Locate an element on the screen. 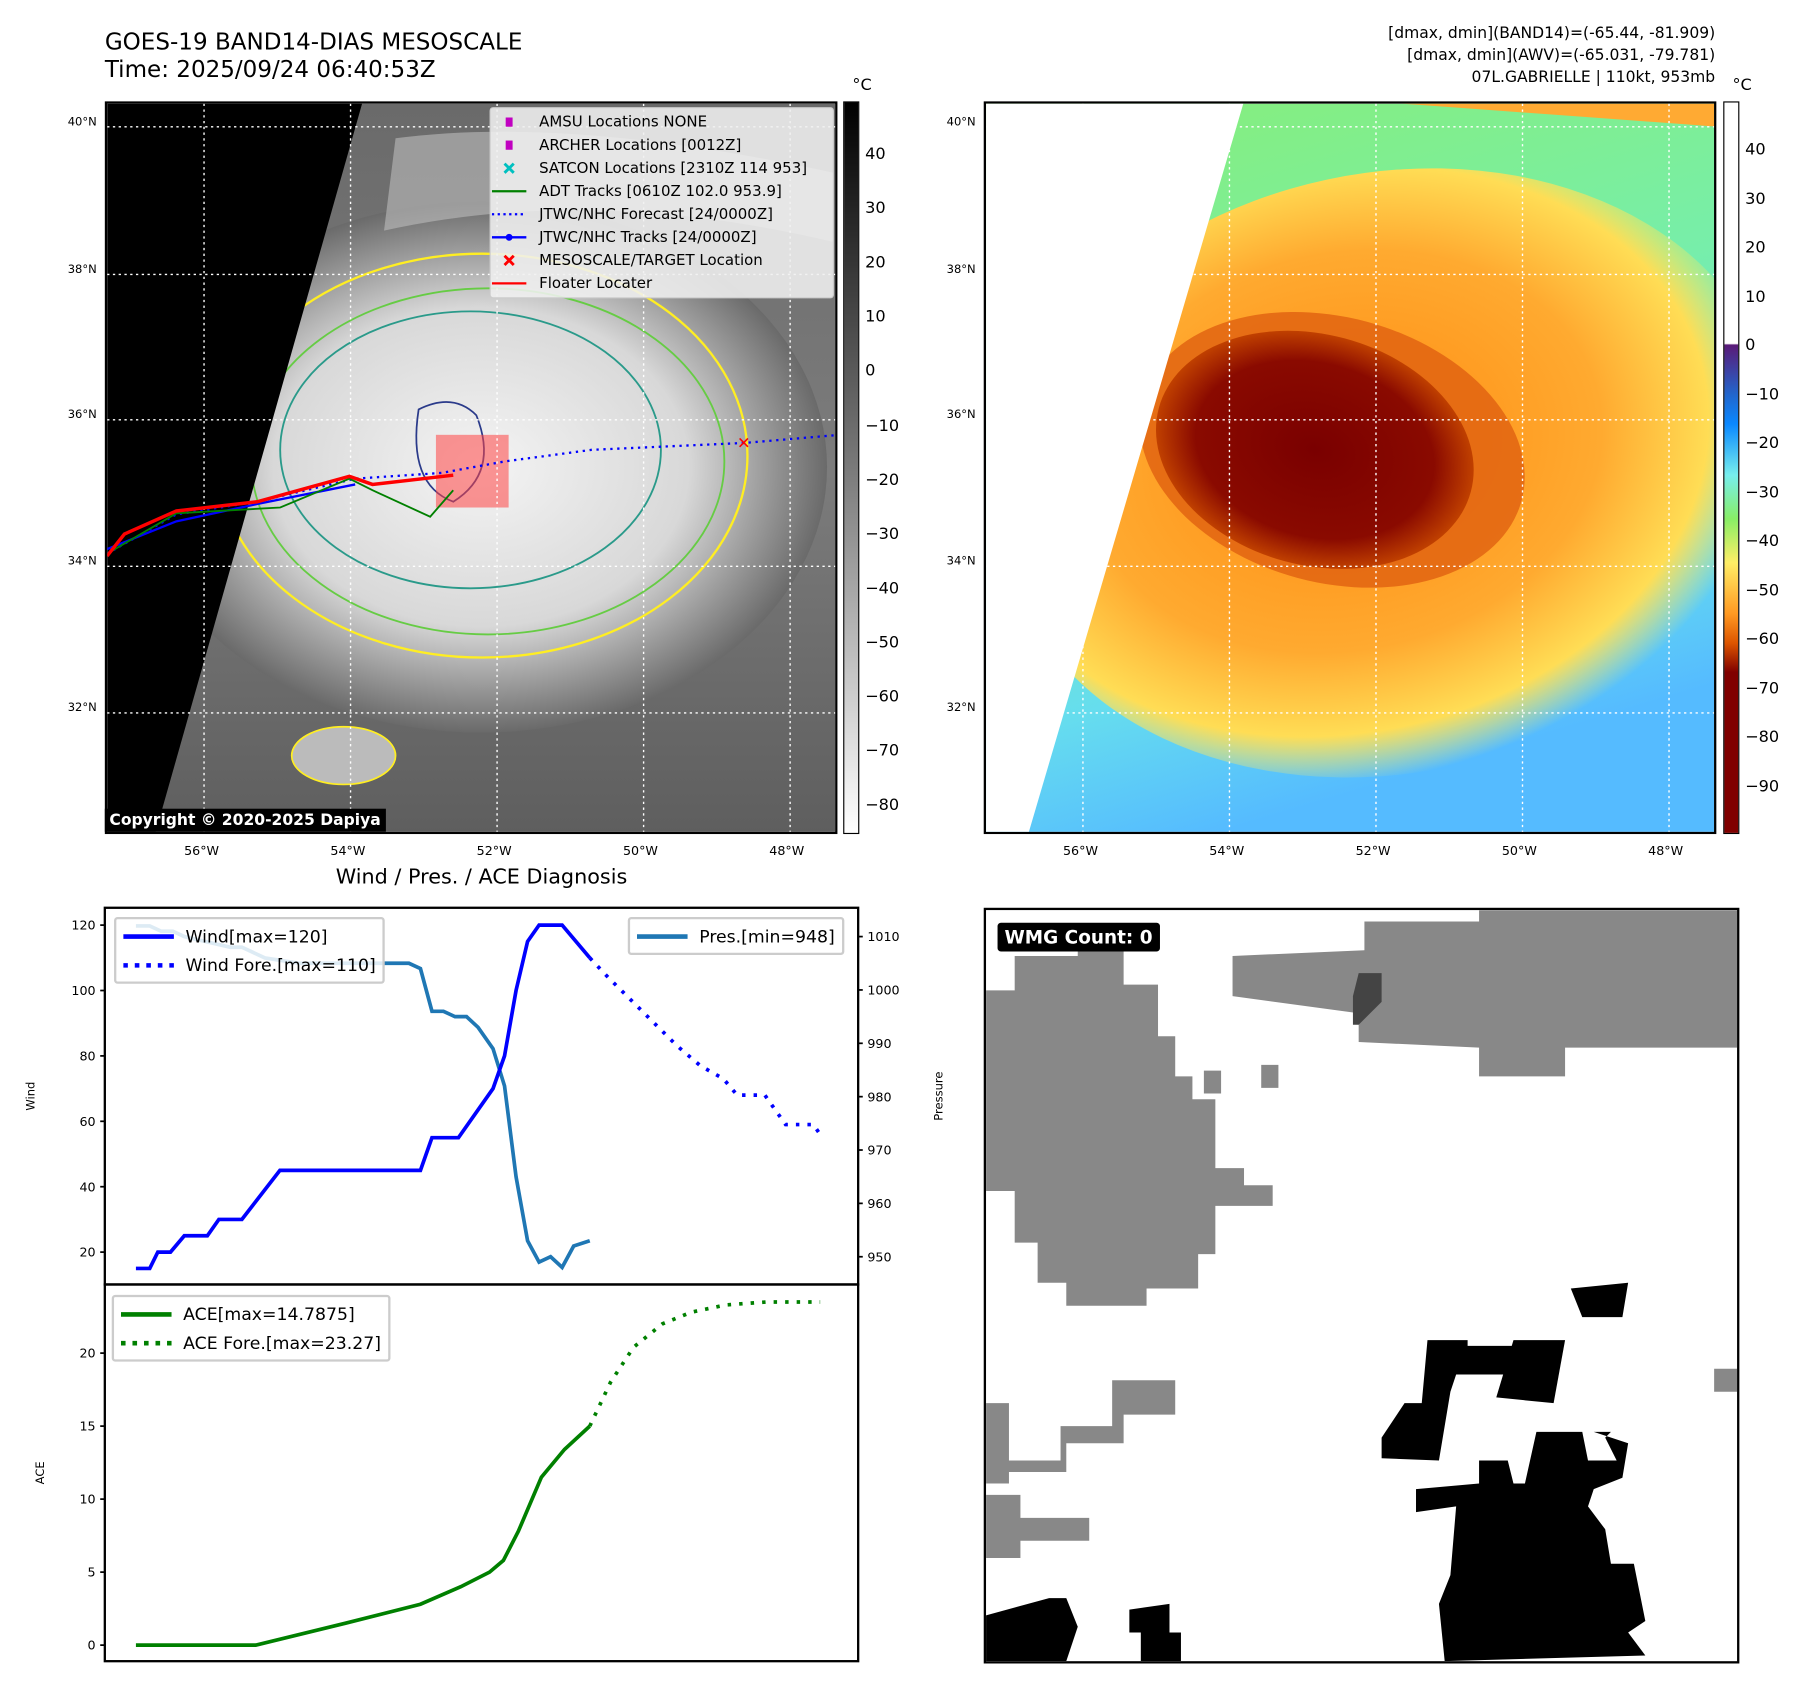  legend-entry: MESOSCALE/TARGET Location is located at coordinates (662, 260).